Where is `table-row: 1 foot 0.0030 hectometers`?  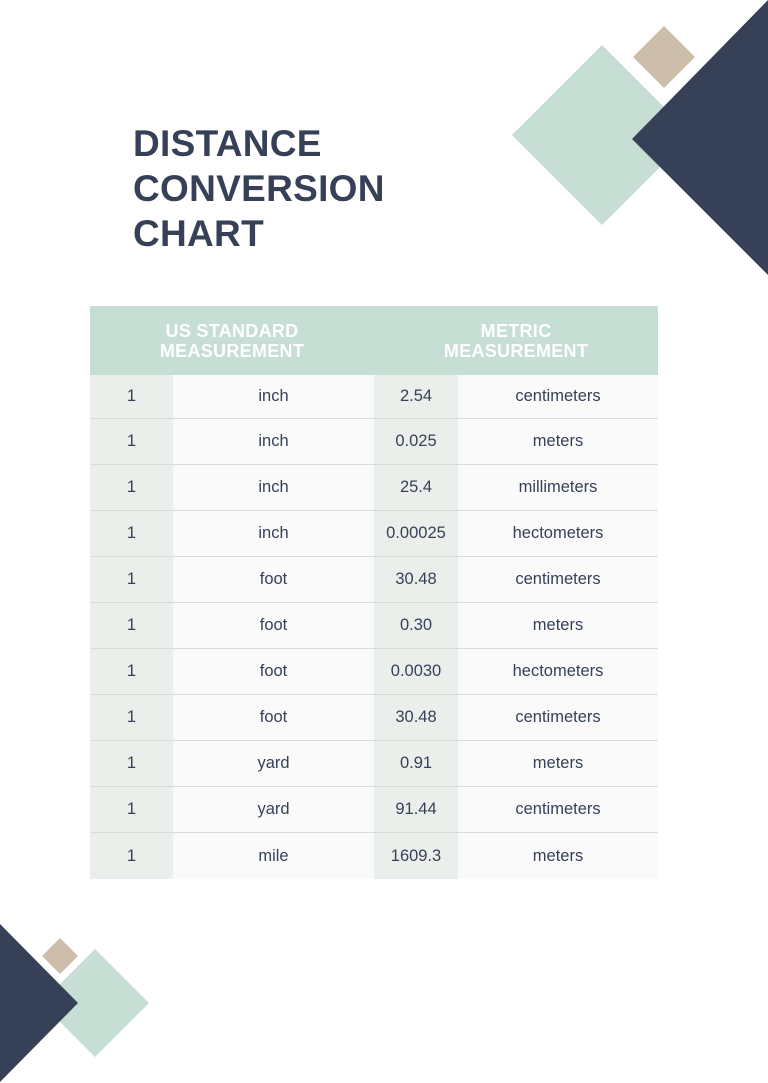 table-row: 1 foot 0.0030 hectometers is located at coordinates (374, 671).